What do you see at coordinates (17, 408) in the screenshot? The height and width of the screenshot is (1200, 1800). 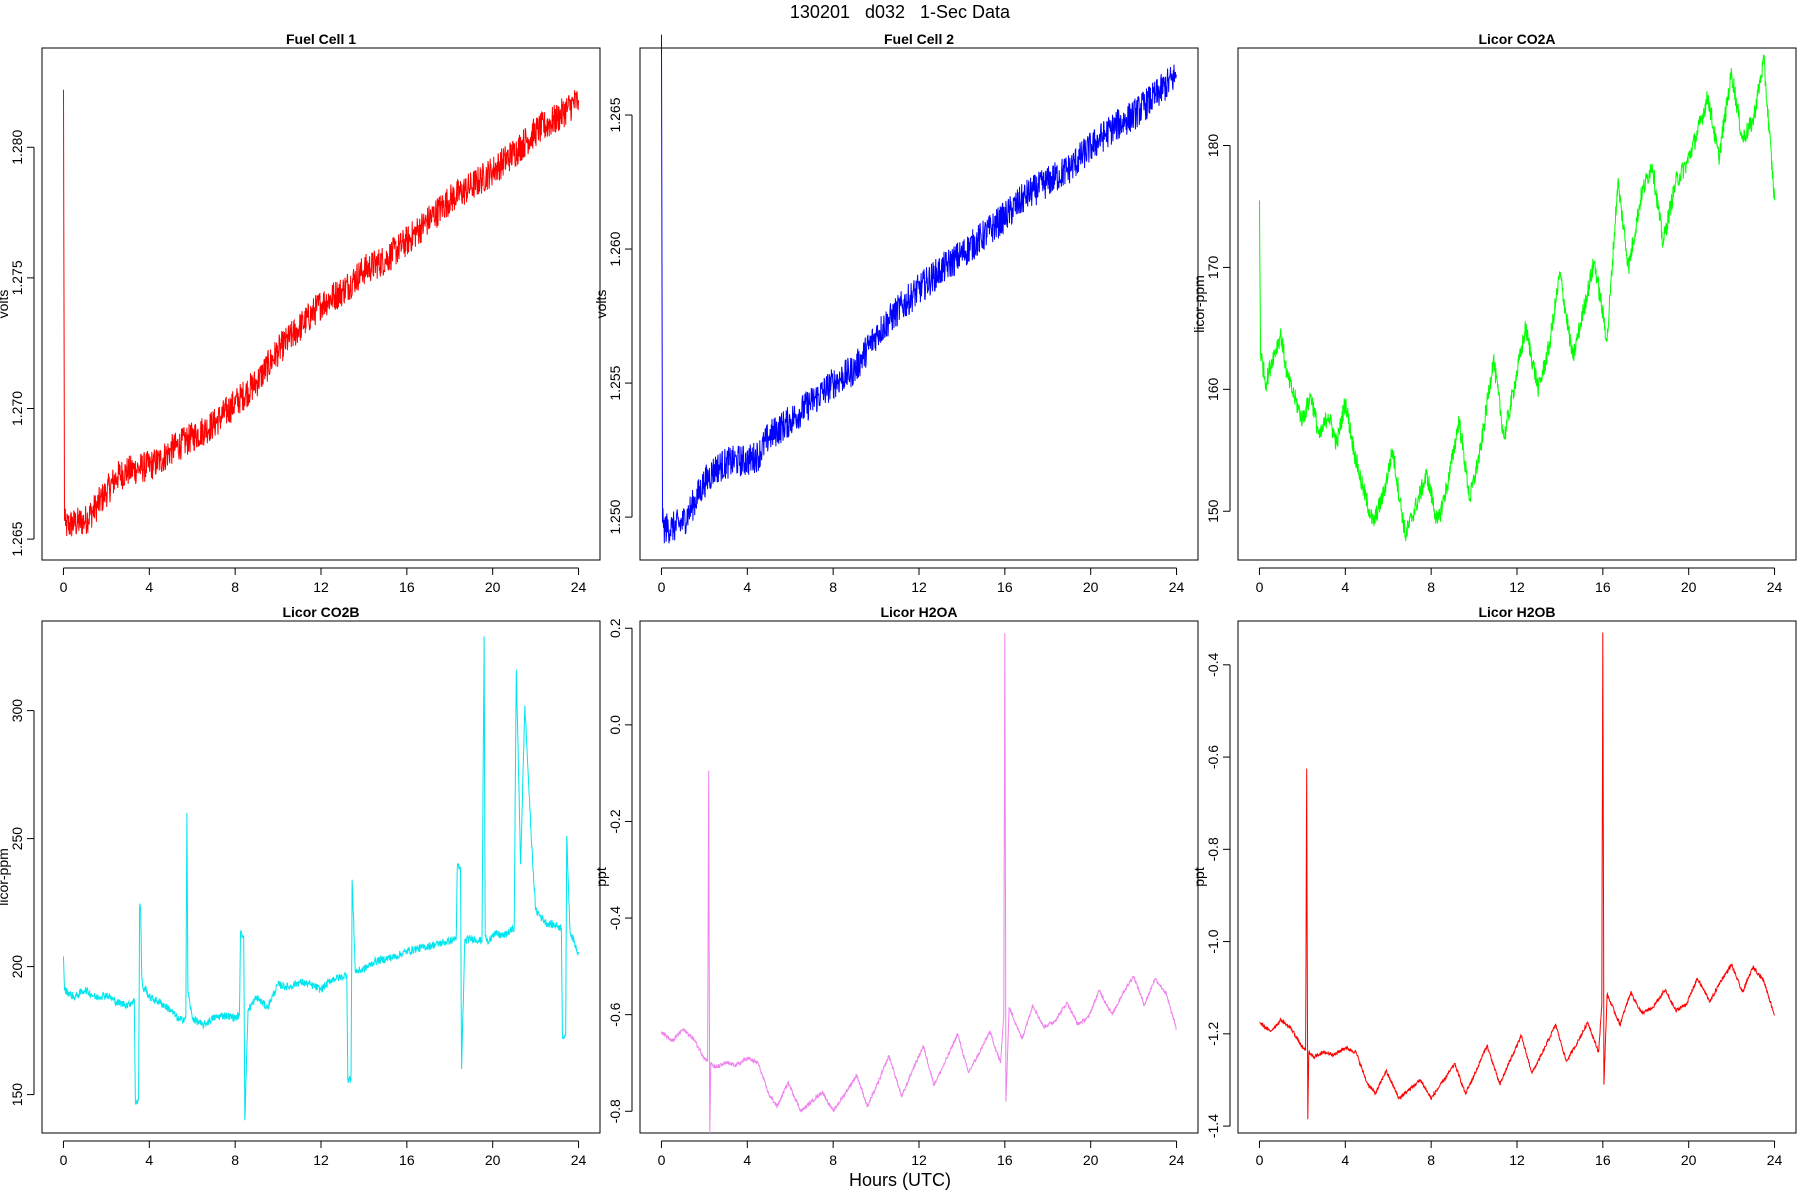 I see `y-tick-label: 1.270` at bounding box center [17, 408].